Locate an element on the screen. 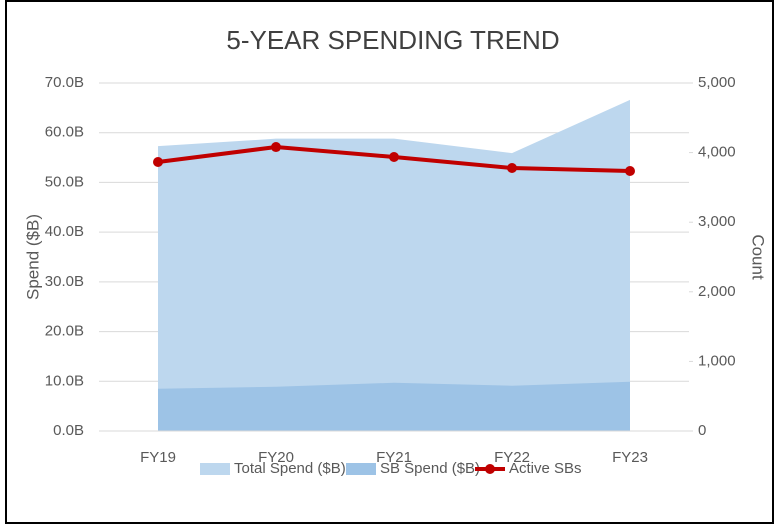 The height and width of the screenshot is (527, 780). chart-title: 5-YEAR SPENDING TREND is located at coordinates (392, 40).